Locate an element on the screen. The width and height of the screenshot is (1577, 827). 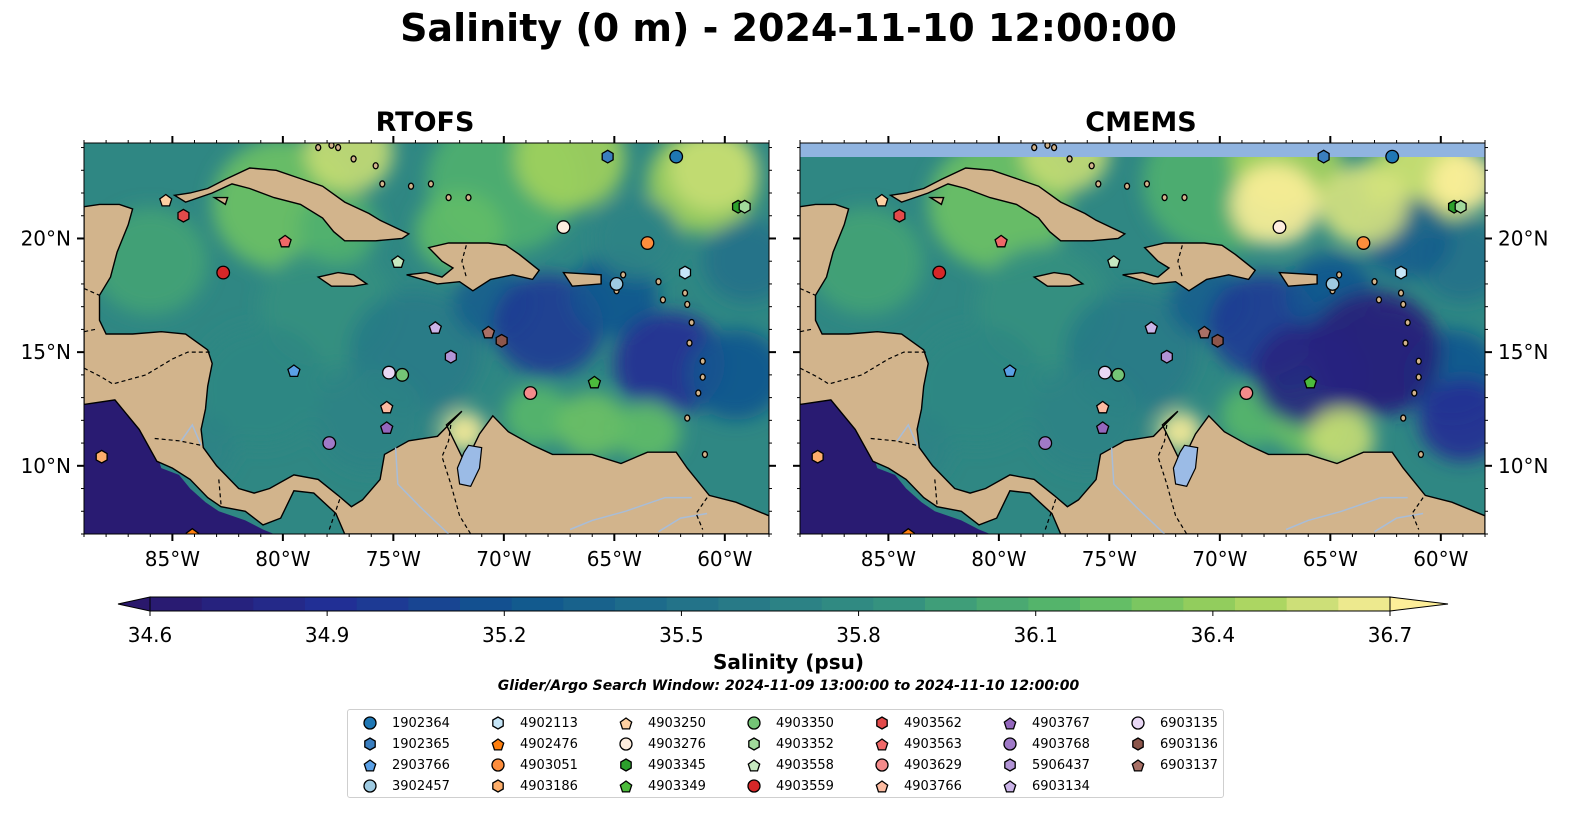
legend-item: 3902457 is located at coordinates (405, 786).